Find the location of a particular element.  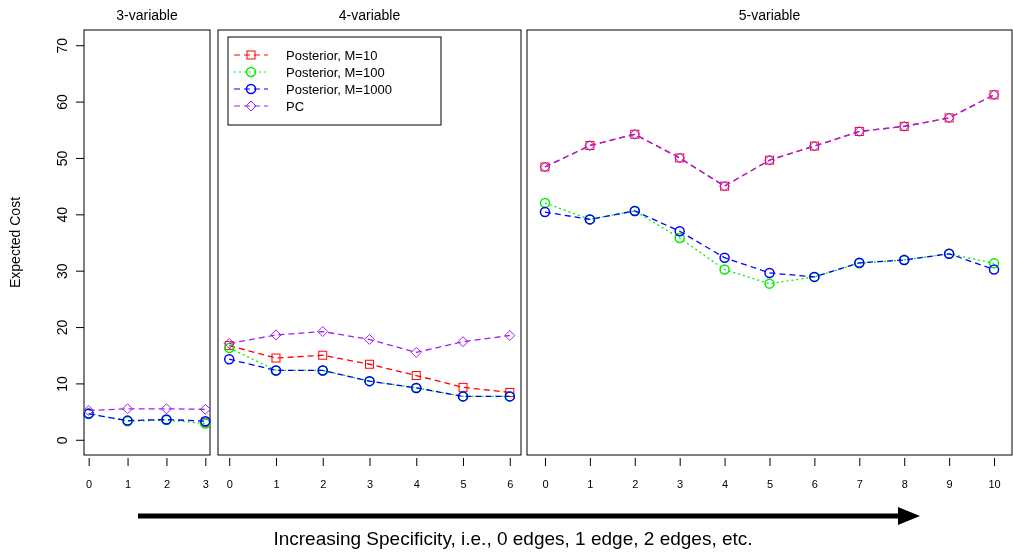

legend-label: Posterior, M=100 is located at coordinates (335, 72).